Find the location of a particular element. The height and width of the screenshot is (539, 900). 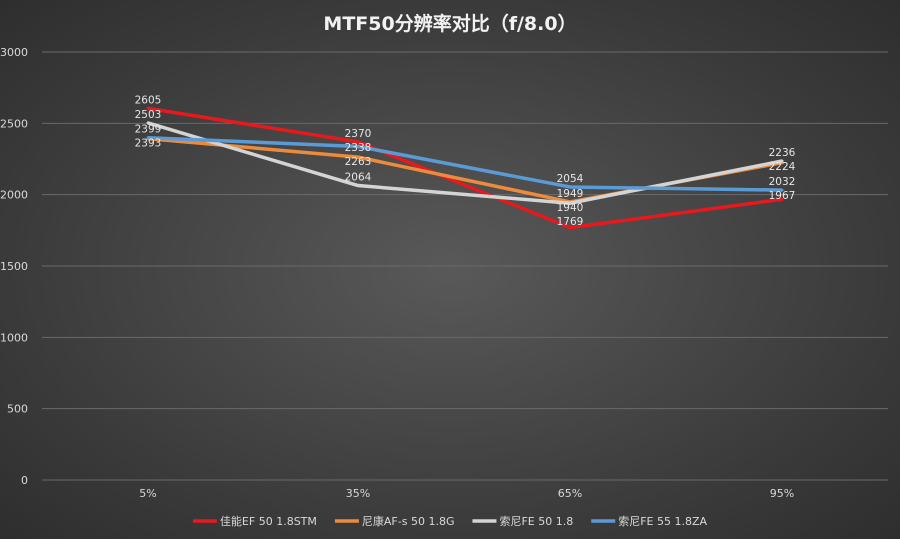

data-label: 2393 is located at coordinates (148, 144).